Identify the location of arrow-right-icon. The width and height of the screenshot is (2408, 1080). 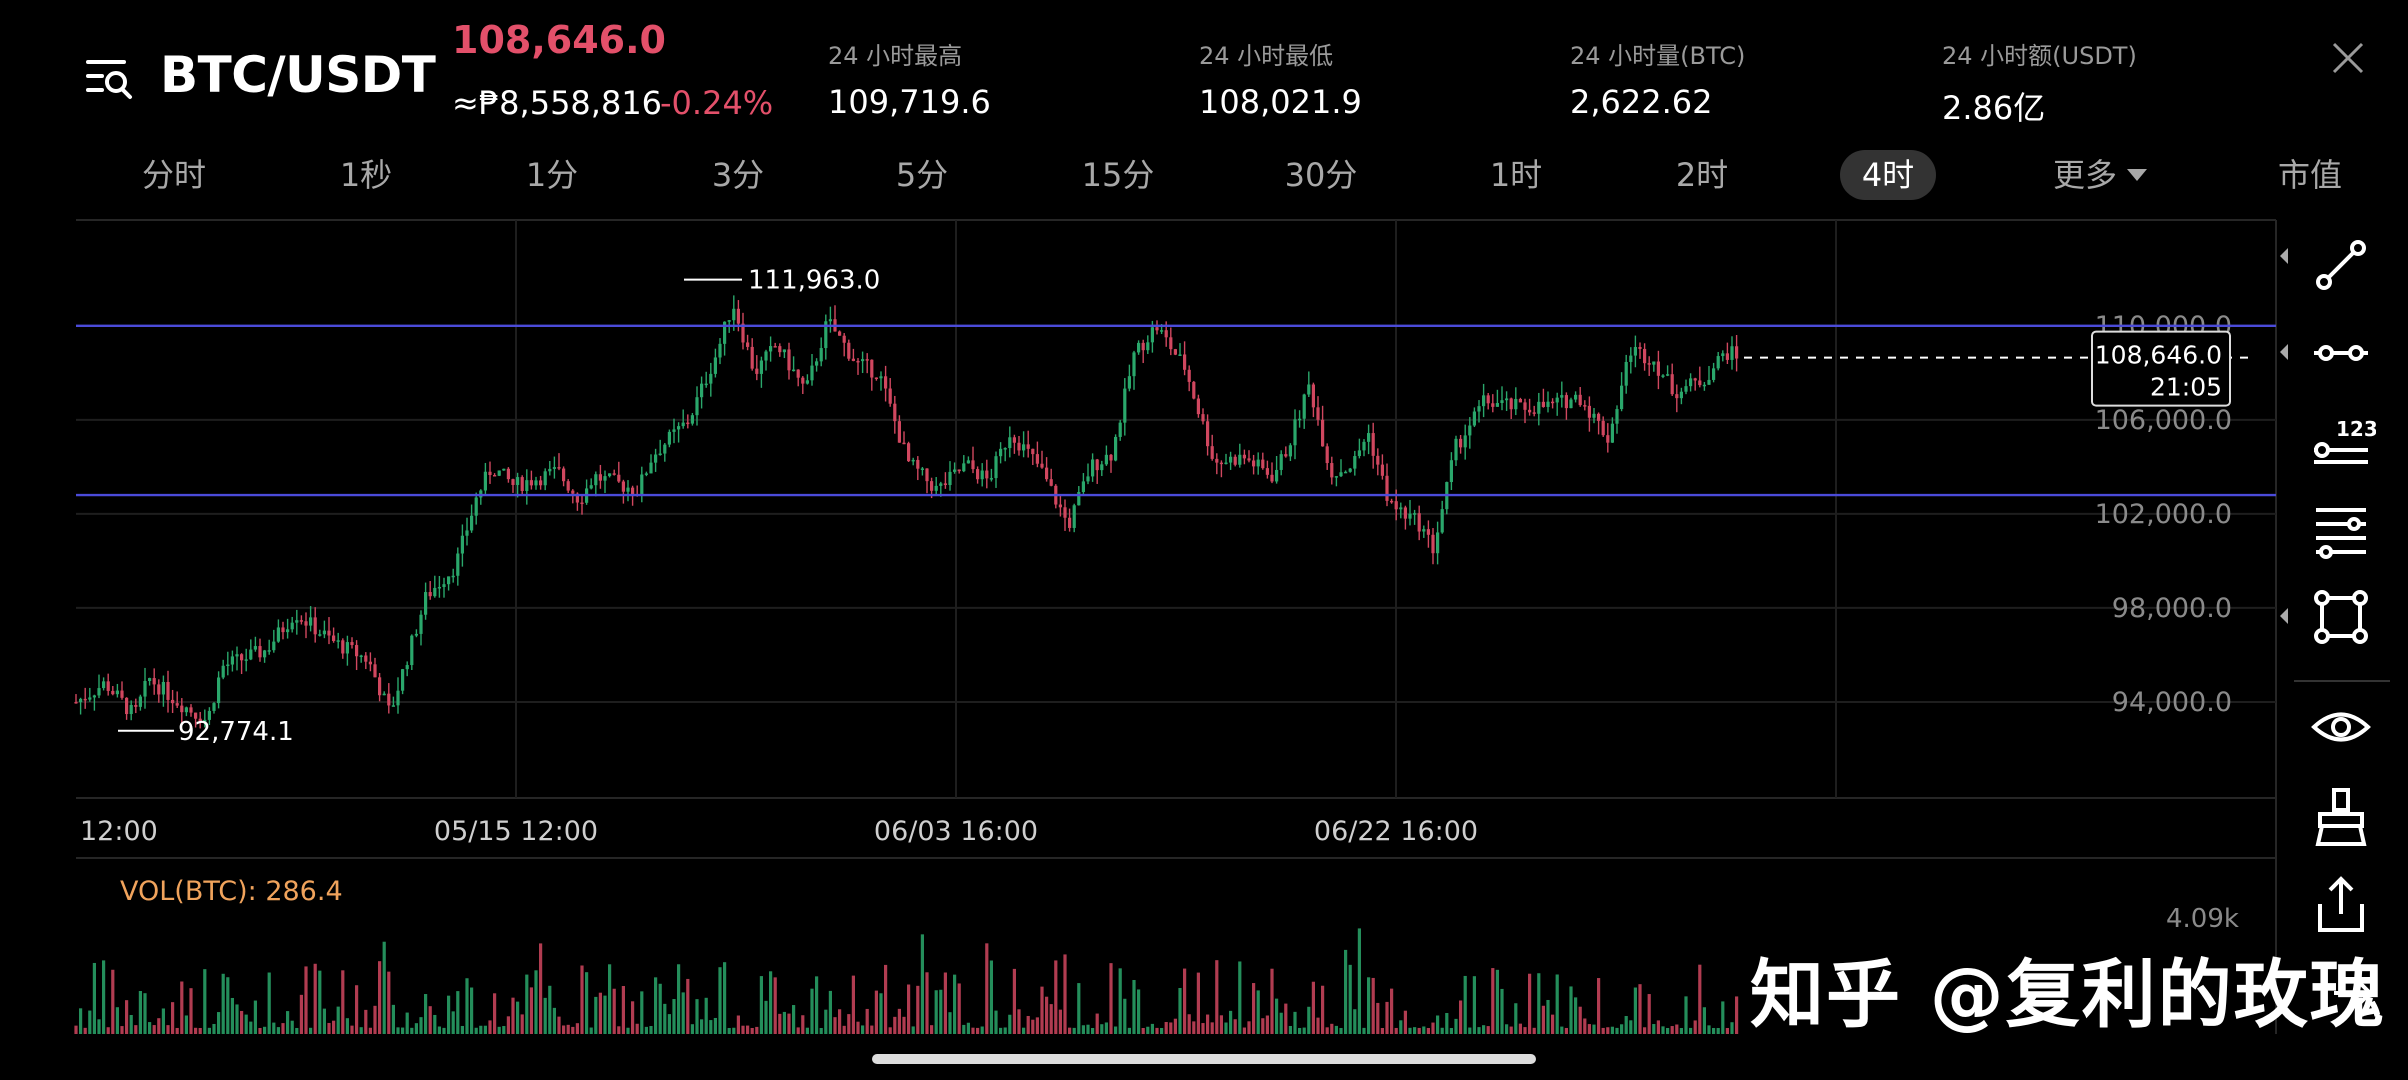
(2353, 993).